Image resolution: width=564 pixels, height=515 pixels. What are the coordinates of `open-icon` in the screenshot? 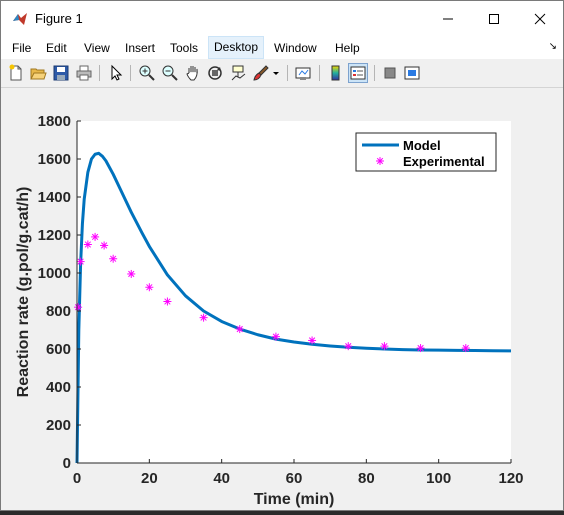 It's located at (38, 73).